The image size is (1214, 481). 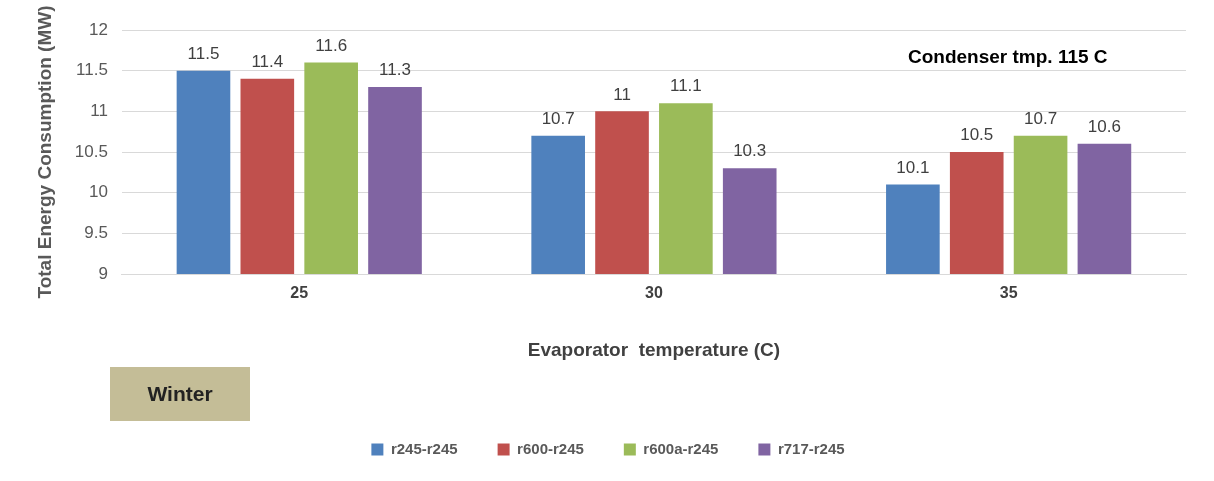 I want to click on data-label: 11.5, so click(x=203, y=53).